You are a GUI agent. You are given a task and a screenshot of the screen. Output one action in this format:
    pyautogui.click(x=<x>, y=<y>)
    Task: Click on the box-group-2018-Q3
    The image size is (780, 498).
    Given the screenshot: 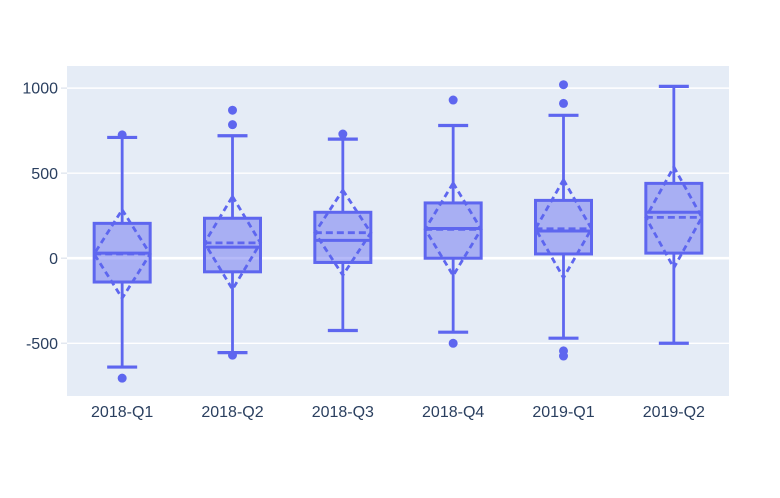 What is the action you would take?
    pyautogui.click(x=343, y=231)
    